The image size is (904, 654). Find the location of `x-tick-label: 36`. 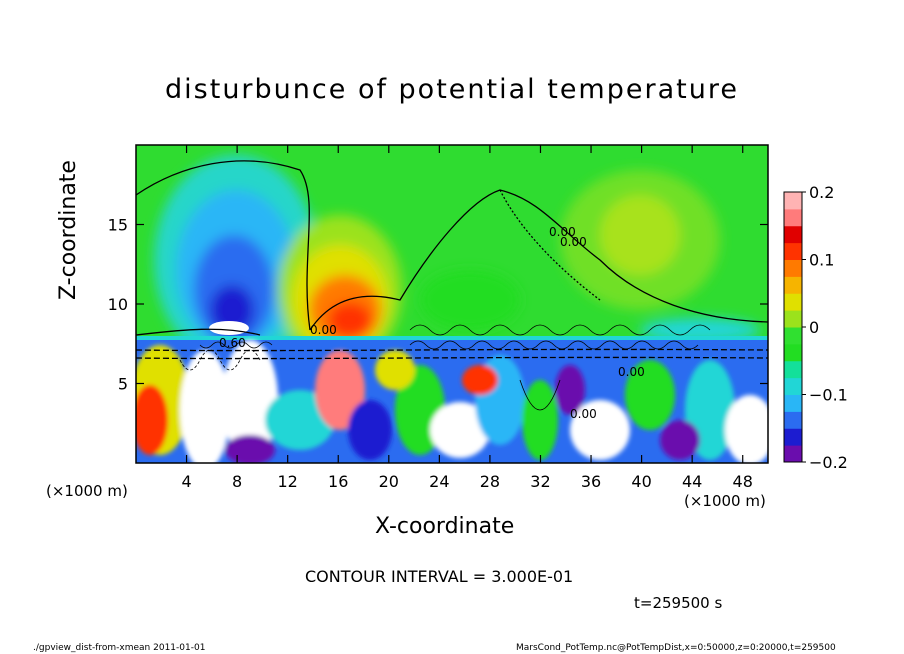

x-tick-label: 36 is located at coordinates (591, 481).